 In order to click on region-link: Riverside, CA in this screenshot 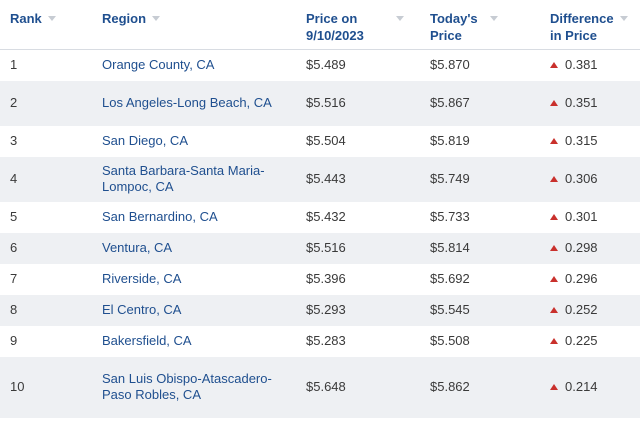, I will do `click(142, 278)`.